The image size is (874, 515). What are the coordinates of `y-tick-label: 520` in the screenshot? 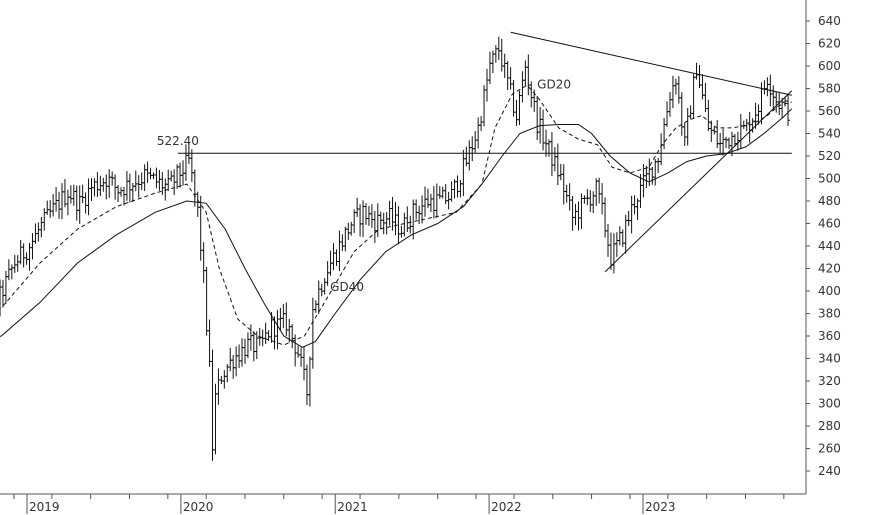 It's located at (829, 156).